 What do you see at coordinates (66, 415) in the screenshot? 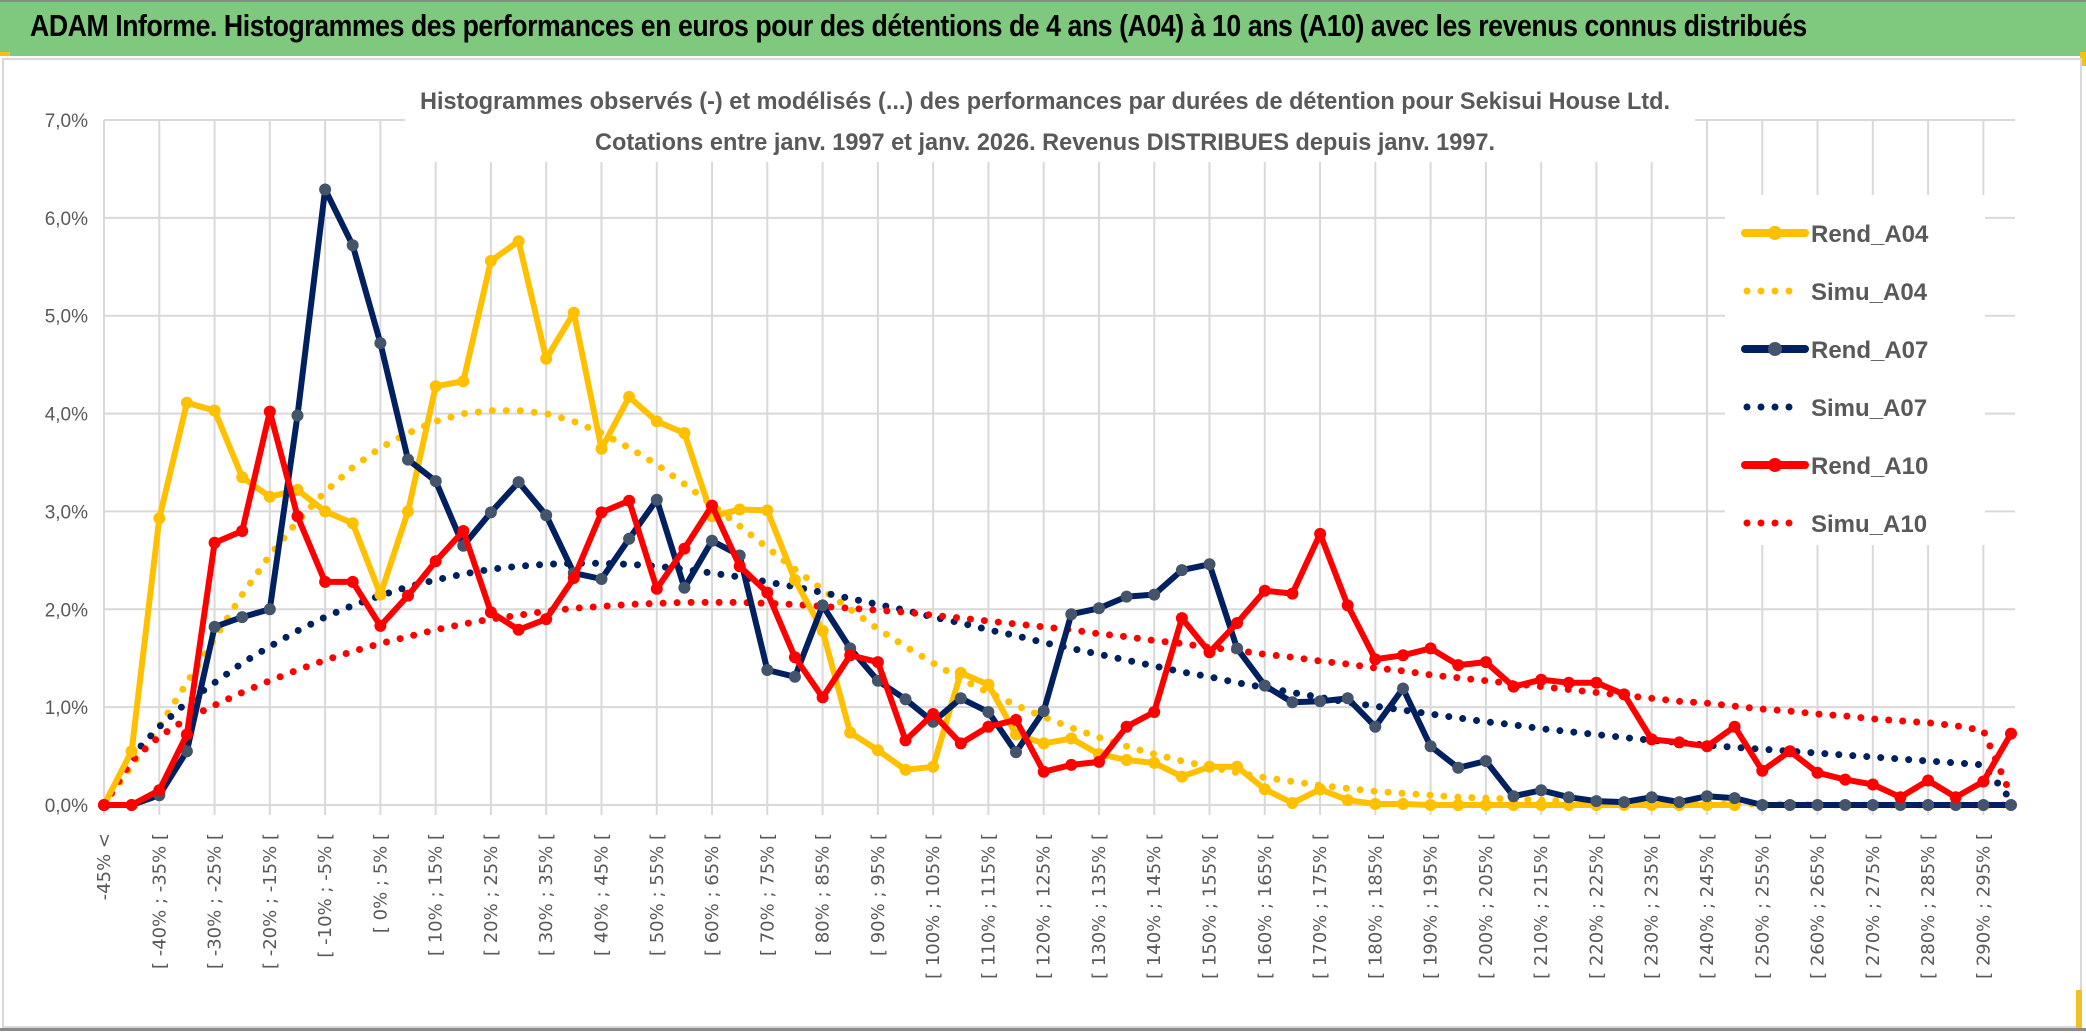
I see `y-tick-label: 4,0%` at bounding box center [66, 415].